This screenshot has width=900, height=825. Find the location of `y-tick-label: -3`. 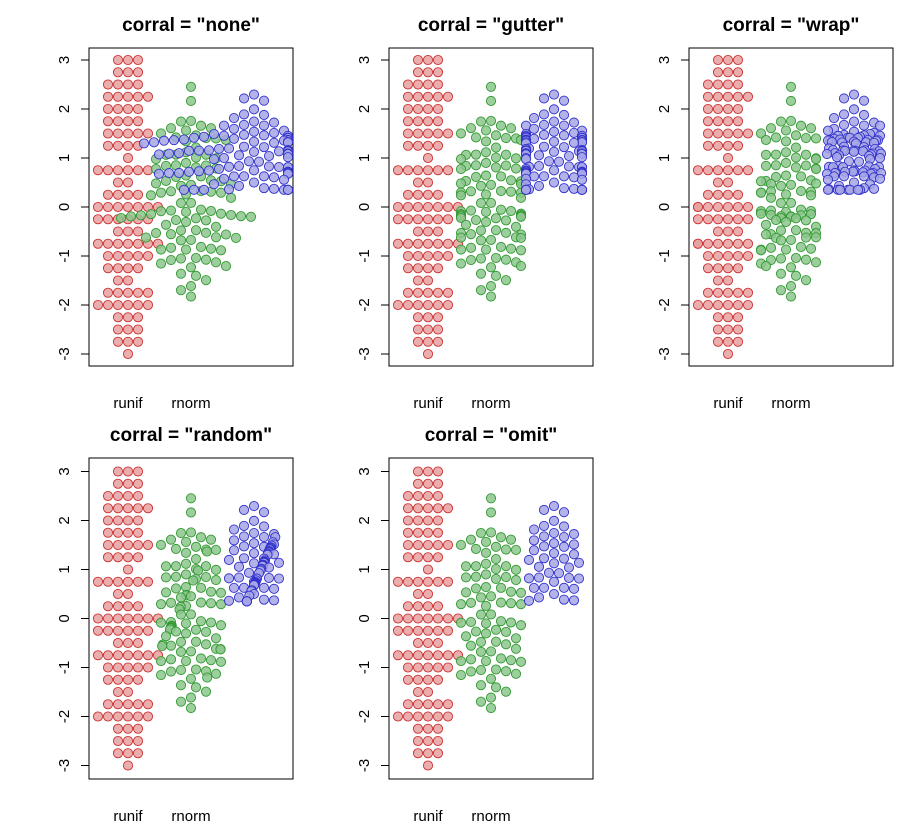

y-tick-label: -3 is located at coordinates (364, 353).